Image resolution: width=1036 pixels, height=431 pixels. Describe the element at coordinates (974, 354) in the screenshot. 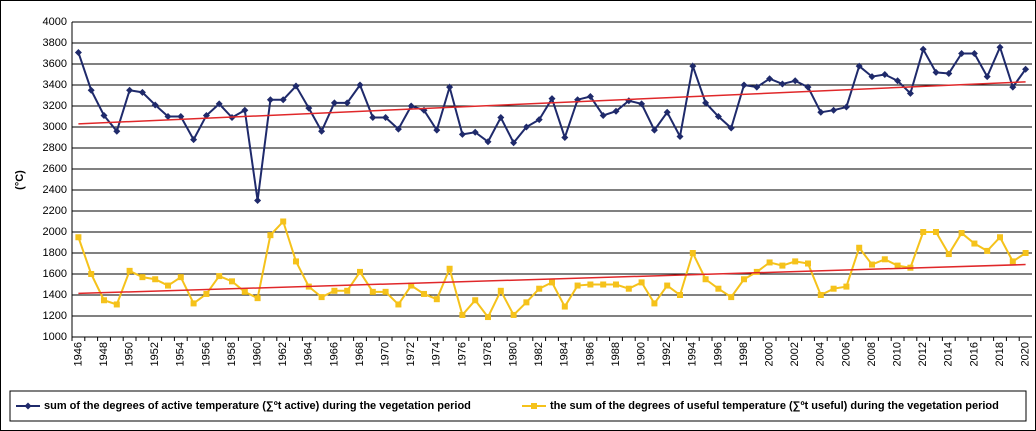

I see `x-tick-label: 2016` at that location.